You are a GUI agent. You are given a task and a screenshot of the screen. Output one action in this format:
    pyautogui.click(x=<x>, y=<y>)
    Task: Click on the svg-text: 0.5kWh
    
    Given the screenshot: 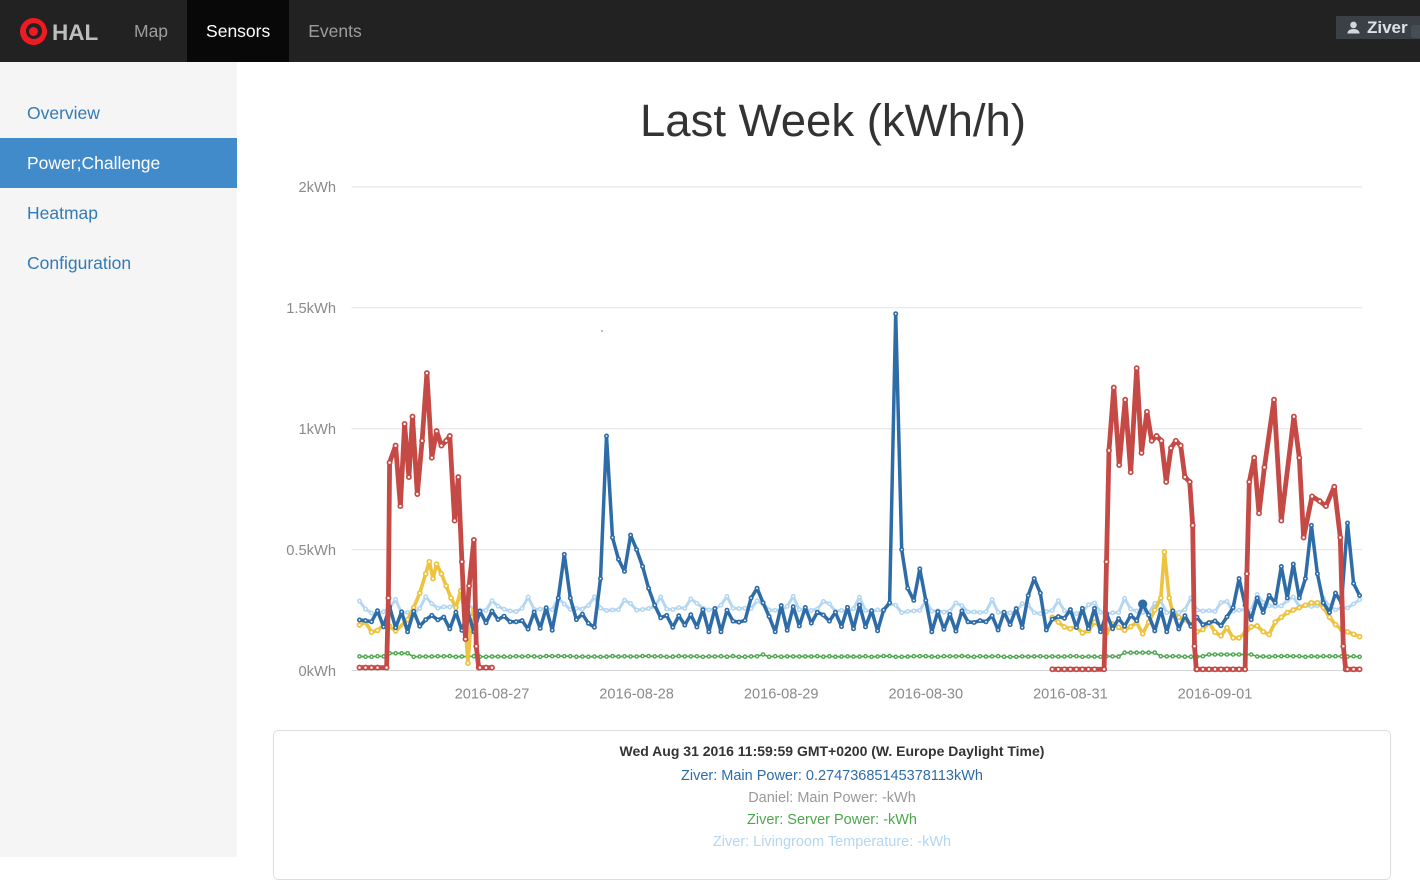 What is the action you would take?
    pyautogui.click(x=311, y=551)
    